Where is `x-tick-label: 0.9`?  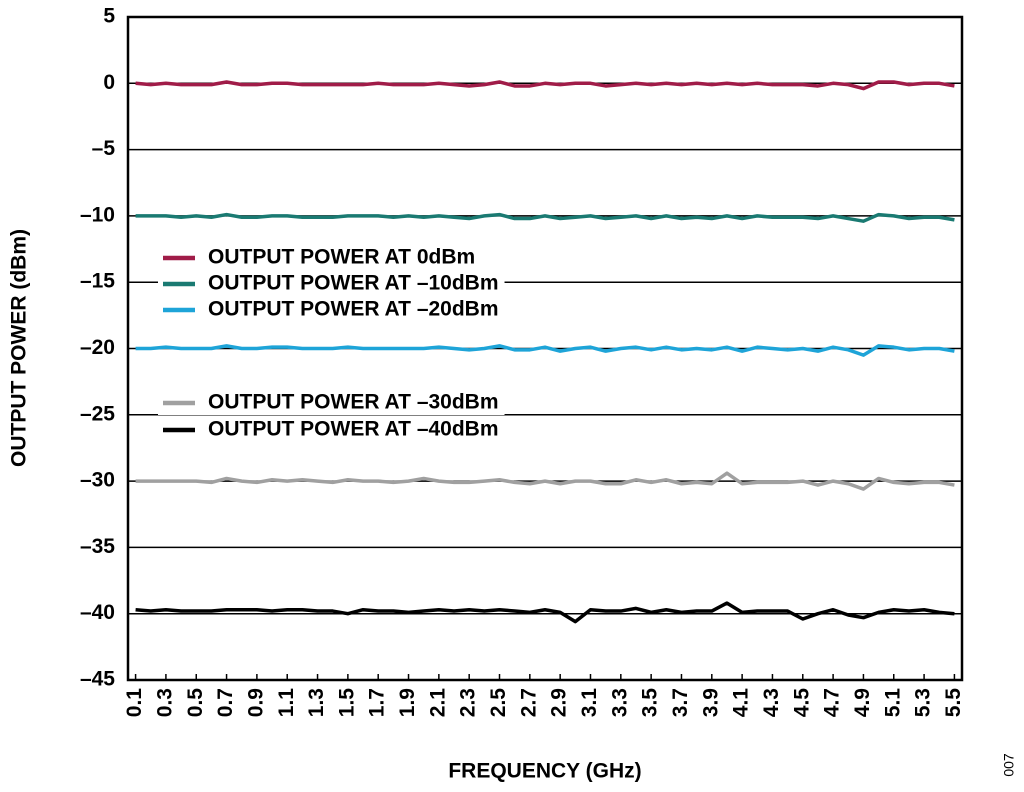
x-tick-label: 0.9 is located at coordinates (255, 702).